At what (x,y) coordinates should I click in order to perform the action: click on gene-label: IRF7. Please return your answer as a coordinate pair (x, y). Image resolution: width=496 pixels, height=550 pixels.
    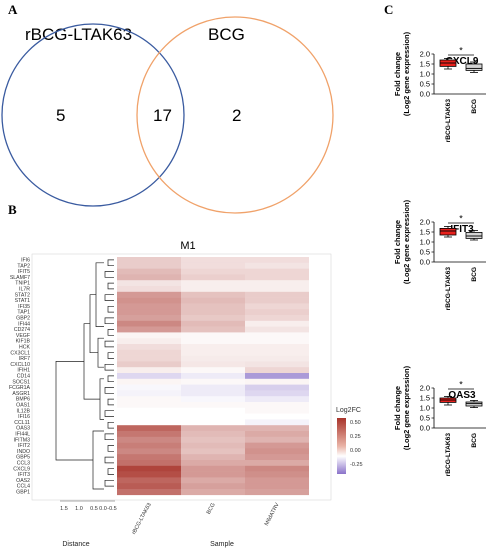
    Looking at the image, I should click on (24, 359).